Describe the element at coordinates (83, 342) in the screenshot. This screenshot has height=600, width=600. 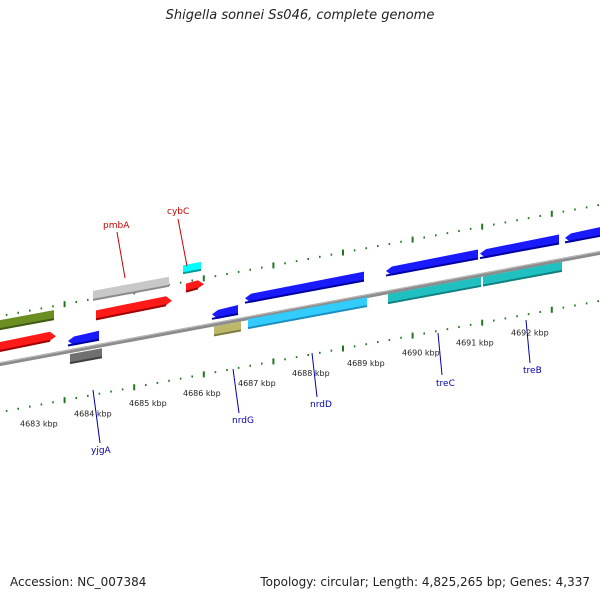
I see `gene-block-yjgA-top-shade` at that location.